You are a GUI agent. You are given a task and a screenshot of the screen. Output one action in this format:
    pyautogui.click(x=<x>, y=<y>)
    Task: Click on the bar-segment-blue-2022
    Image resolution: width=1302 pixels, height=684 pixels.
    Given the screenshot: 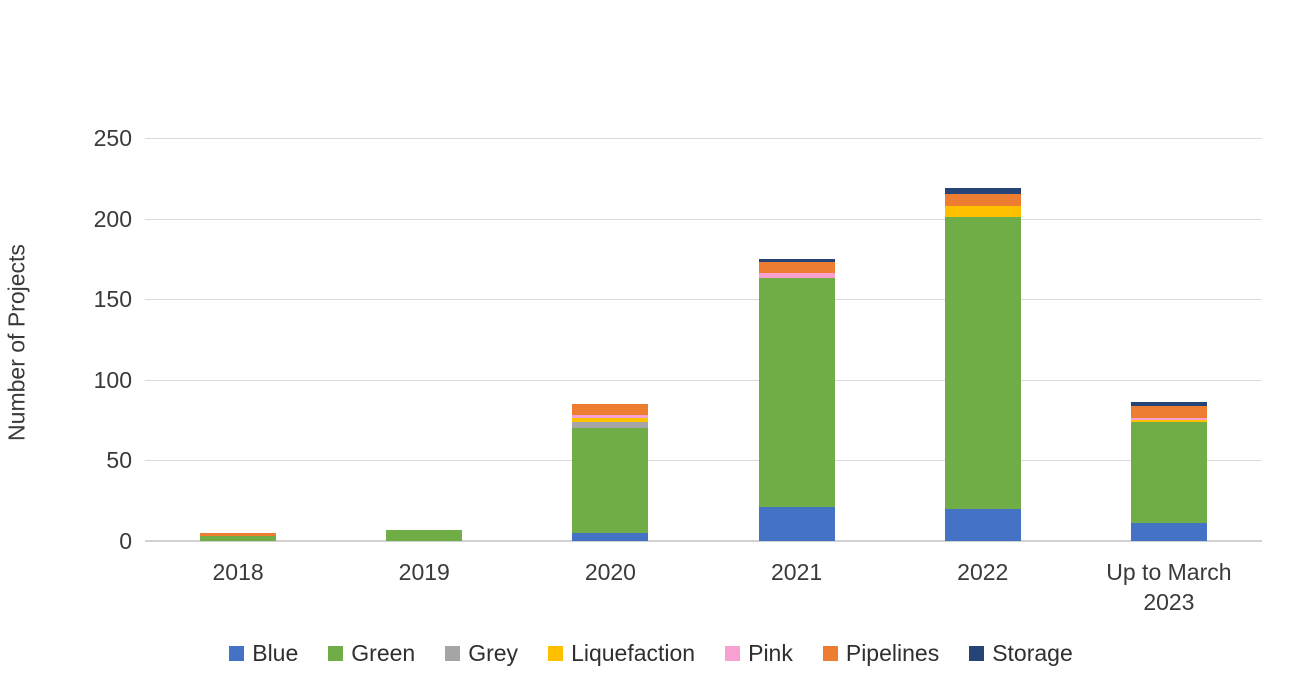 What is the action you would take?
    pyautogui.click(x=982, y=524)
    